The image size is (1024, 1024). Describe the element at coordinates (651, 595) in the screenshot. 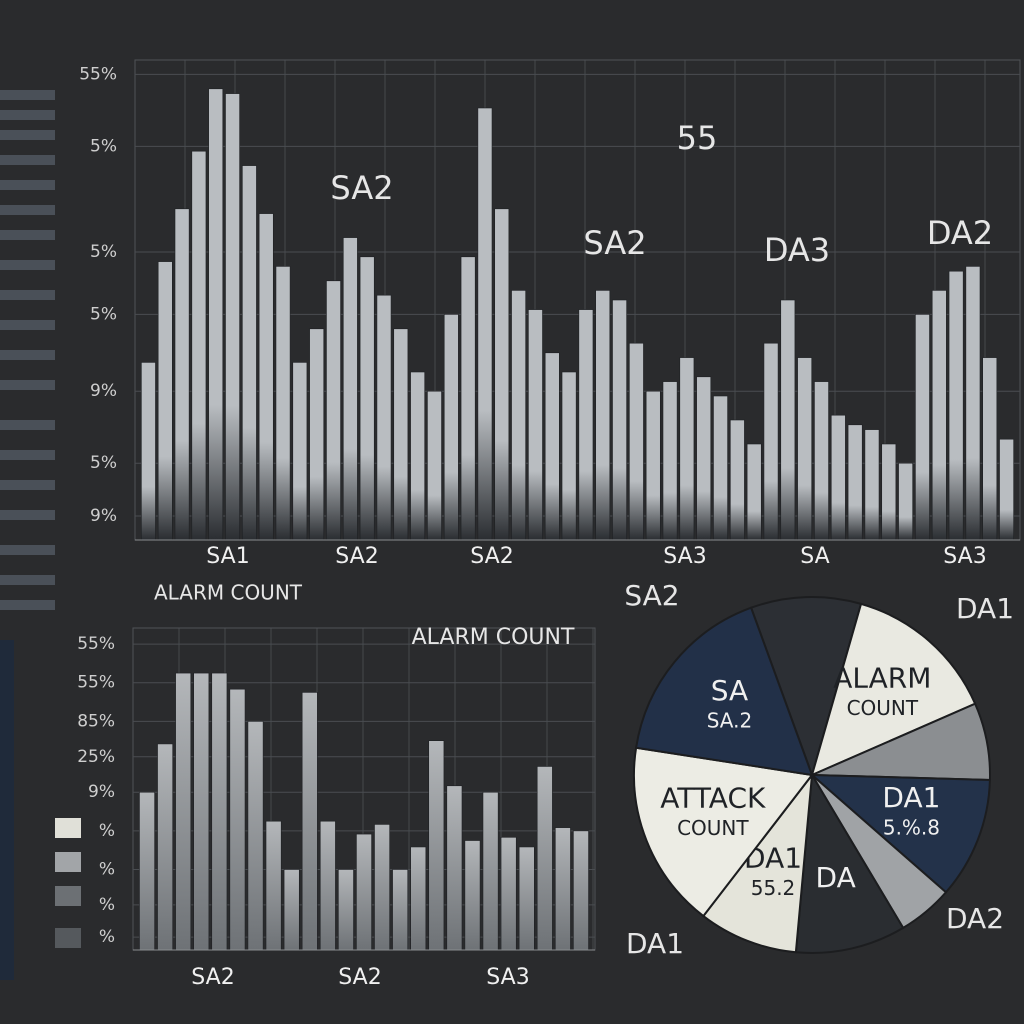

I see `outer-label: SA2` at that location.